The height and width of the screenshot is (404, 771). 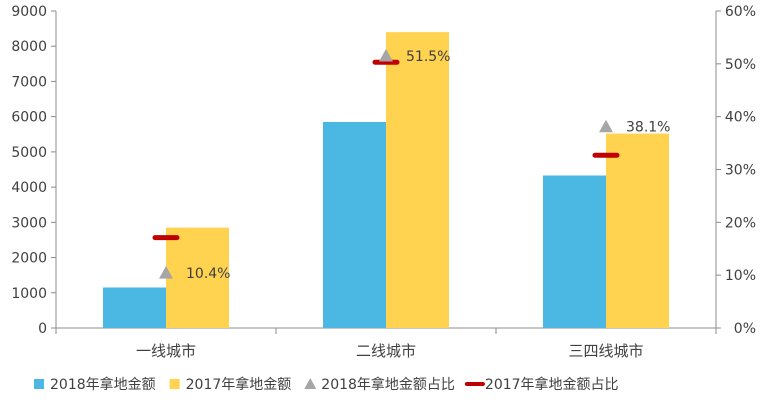 I want to click on y-right-tick-label: 60%, so click(x=740, y=12).